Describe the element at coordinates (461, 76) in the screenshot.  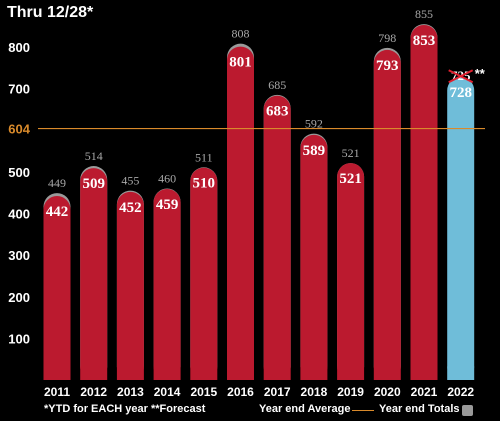
I see `strike-mark` at that location.